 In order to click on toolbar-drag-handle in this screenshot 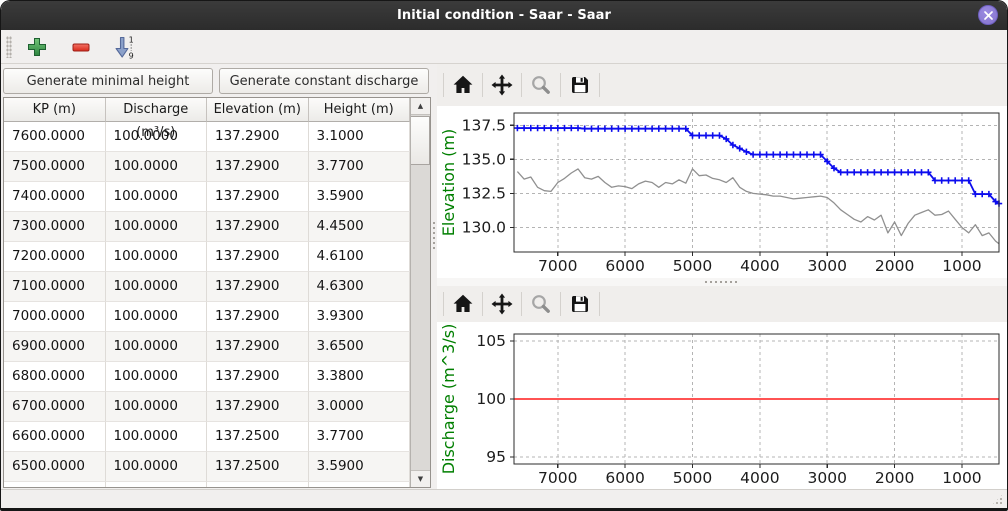, I will do `click(9, 46)`.